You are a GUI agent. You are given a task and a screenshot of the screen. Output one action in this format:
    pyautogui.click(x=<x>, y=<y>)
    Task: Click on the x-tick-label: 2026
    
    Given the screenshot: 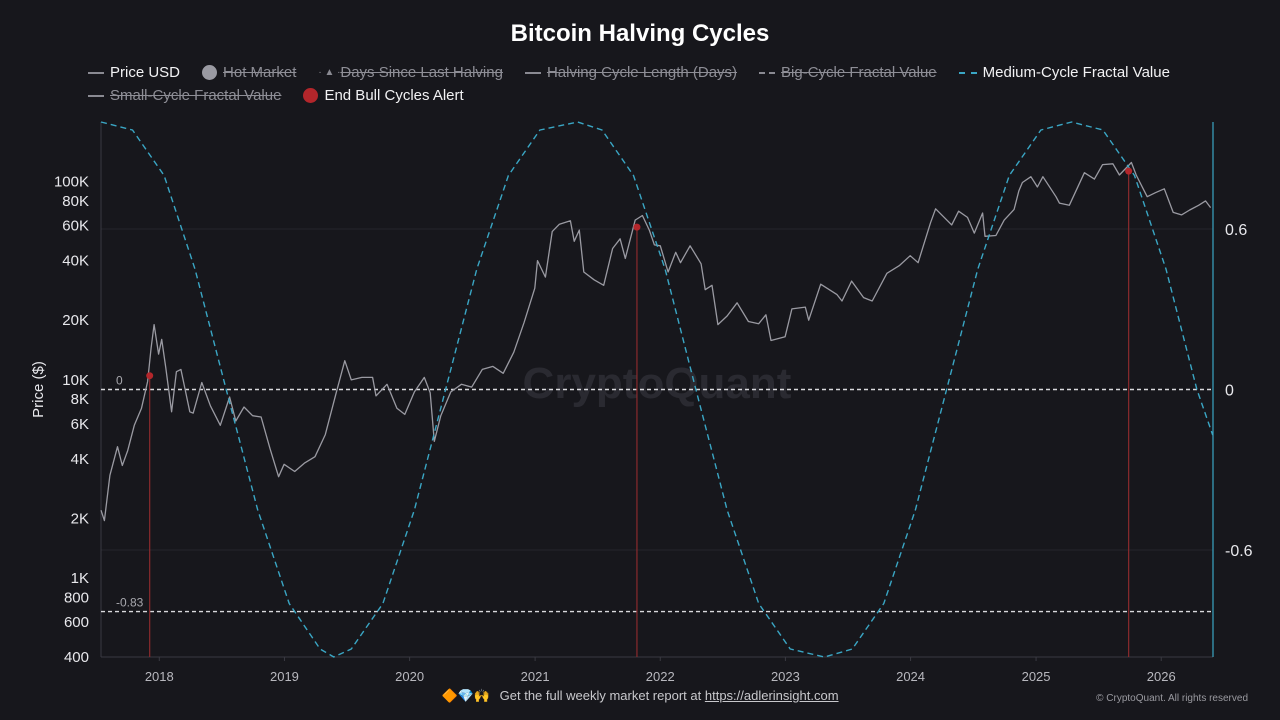 What is the action you would take?
    pyautogui.click(x=1161, y=676)
    